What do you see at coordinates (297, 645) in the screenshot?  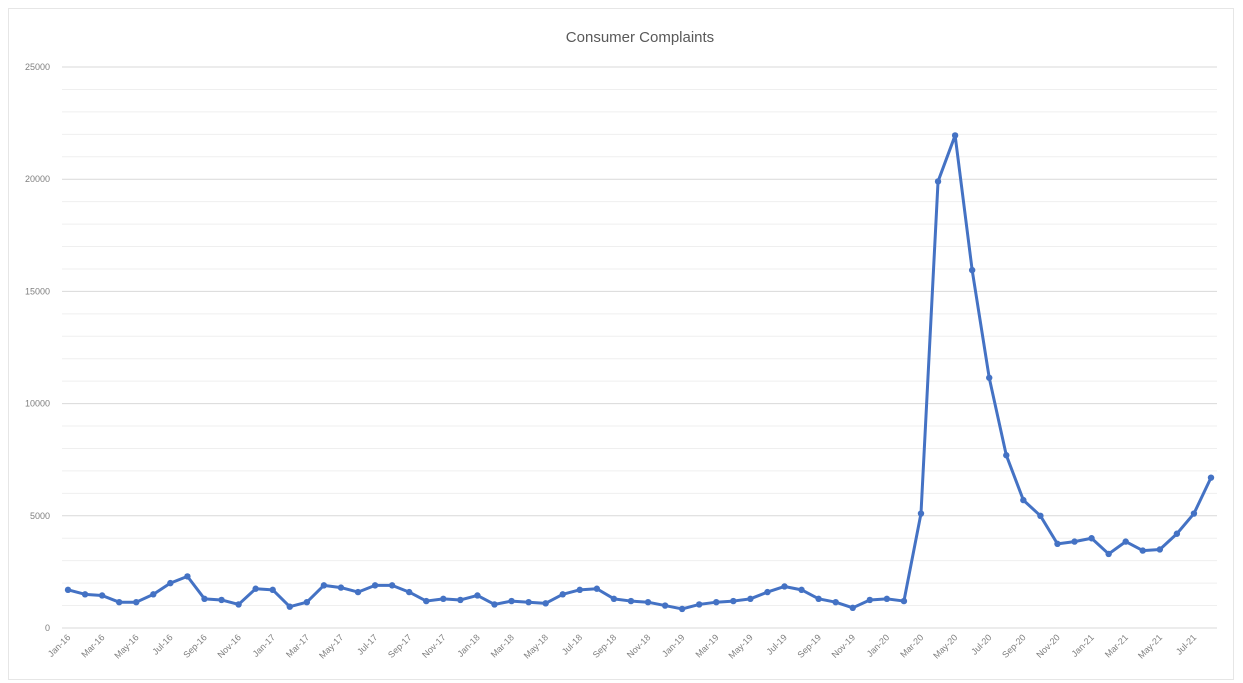 I see `x-tick-label: Mar-17` at bounding box center [297, 645].